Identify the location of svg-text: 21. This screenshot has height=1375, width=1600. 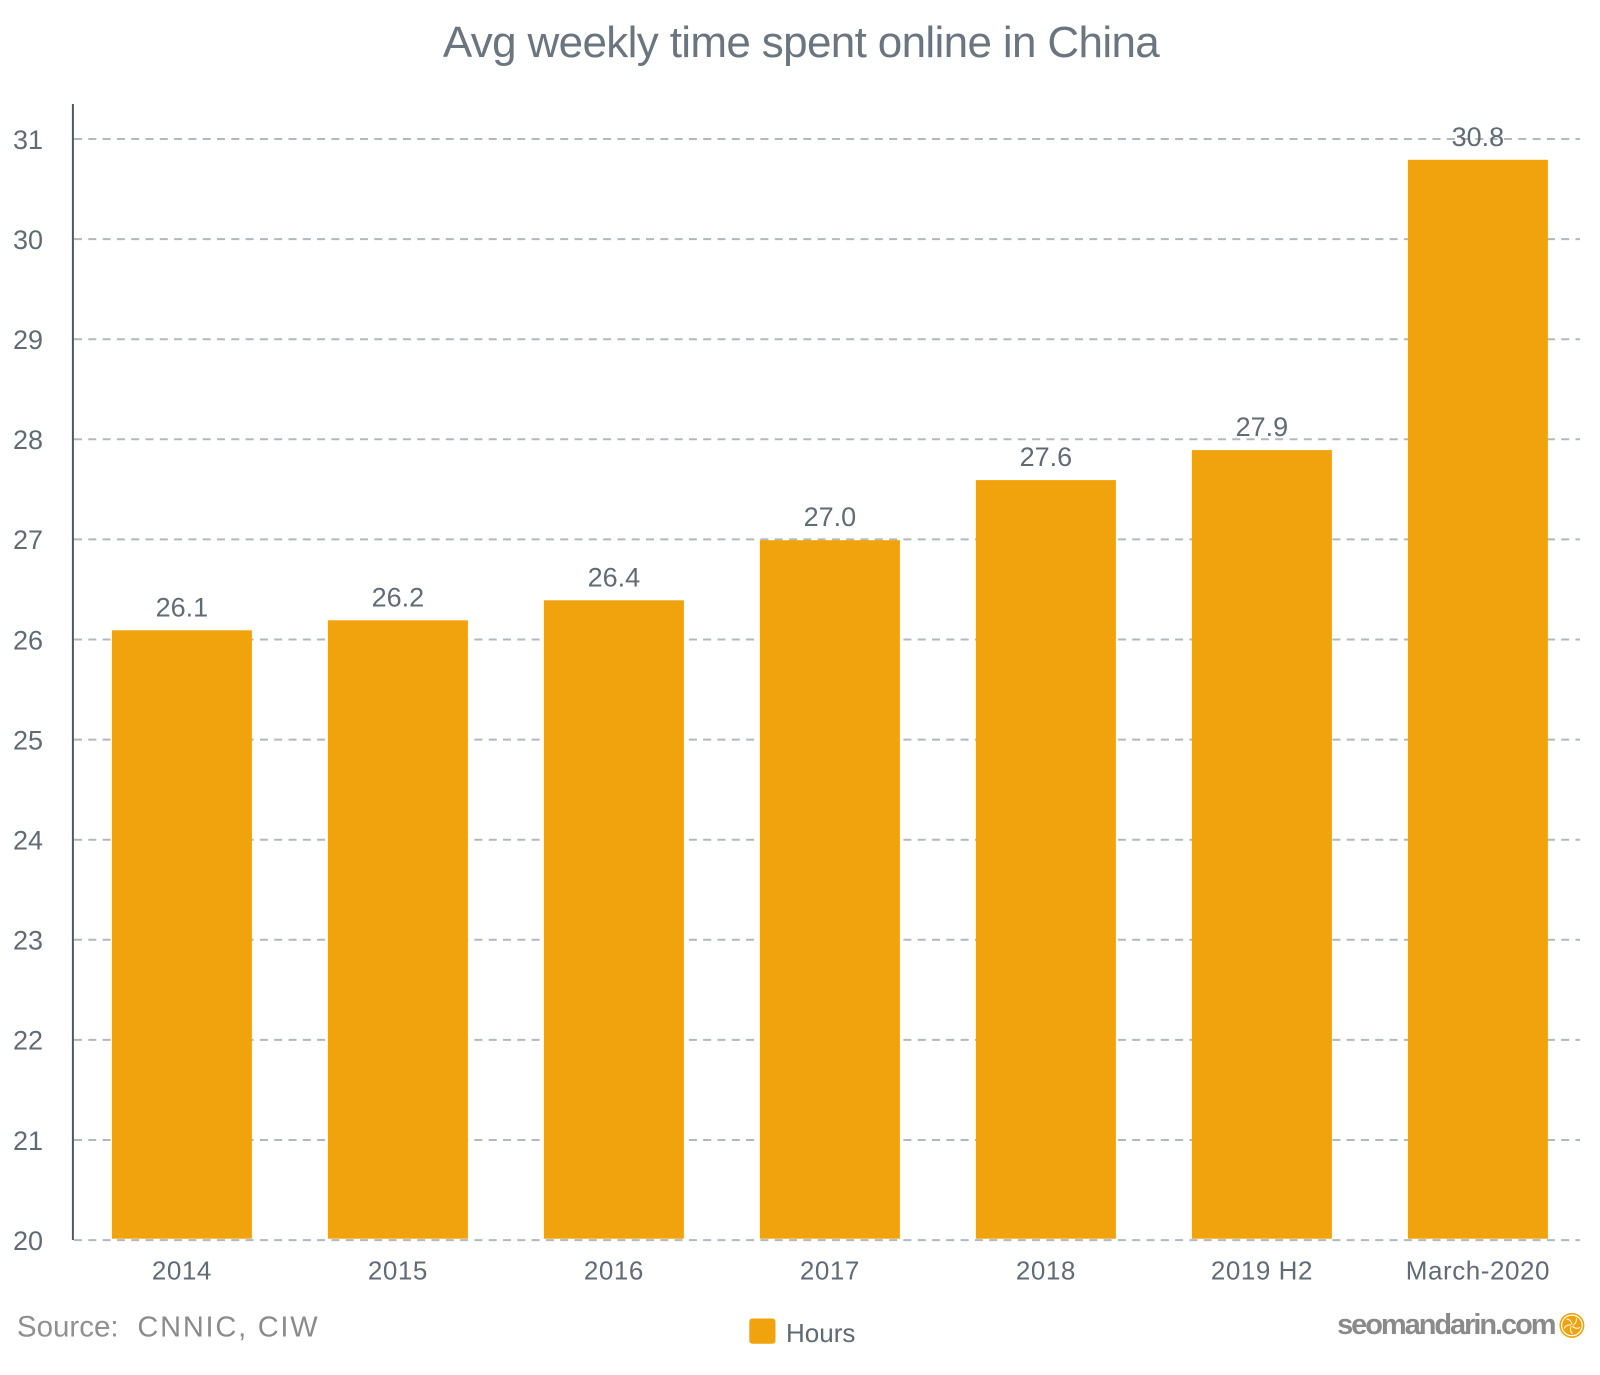
(28, 1141).